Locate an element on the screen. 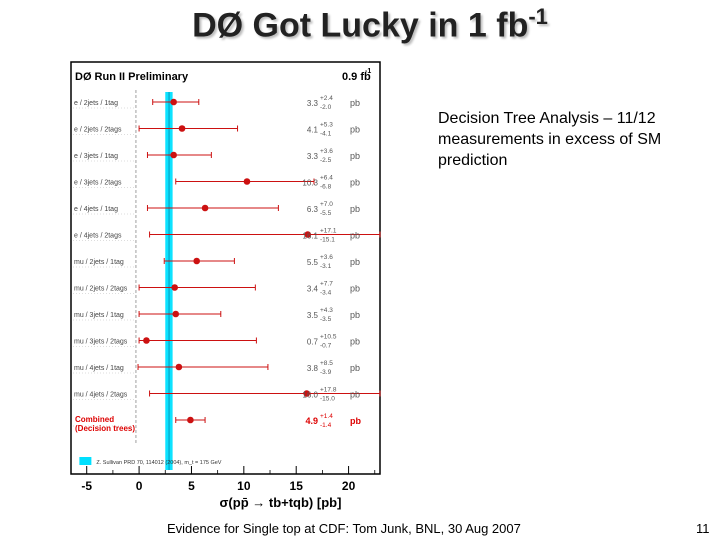 This screenshot has width=720, height=540. legend-swatch is located at coordinates (85, 461).